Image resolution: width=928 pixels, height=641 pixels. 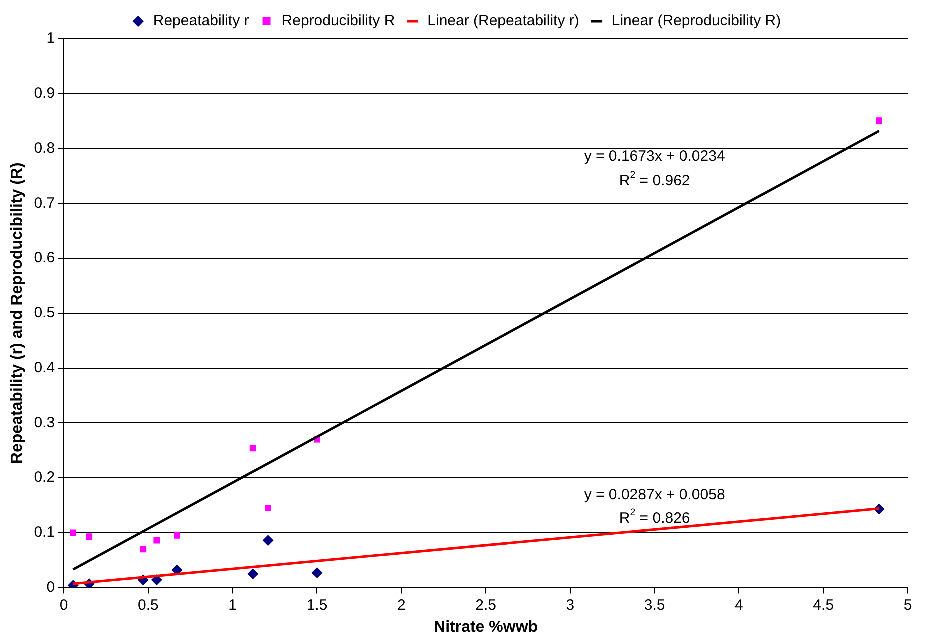 I want to click on annotation: y = 0.1673x + 0.0234, so click(x=655, y=157).